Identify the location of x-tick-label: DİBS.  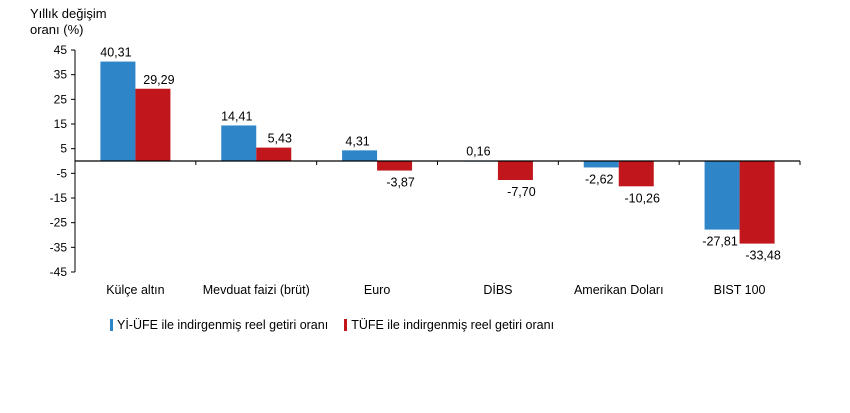
(497, 290).